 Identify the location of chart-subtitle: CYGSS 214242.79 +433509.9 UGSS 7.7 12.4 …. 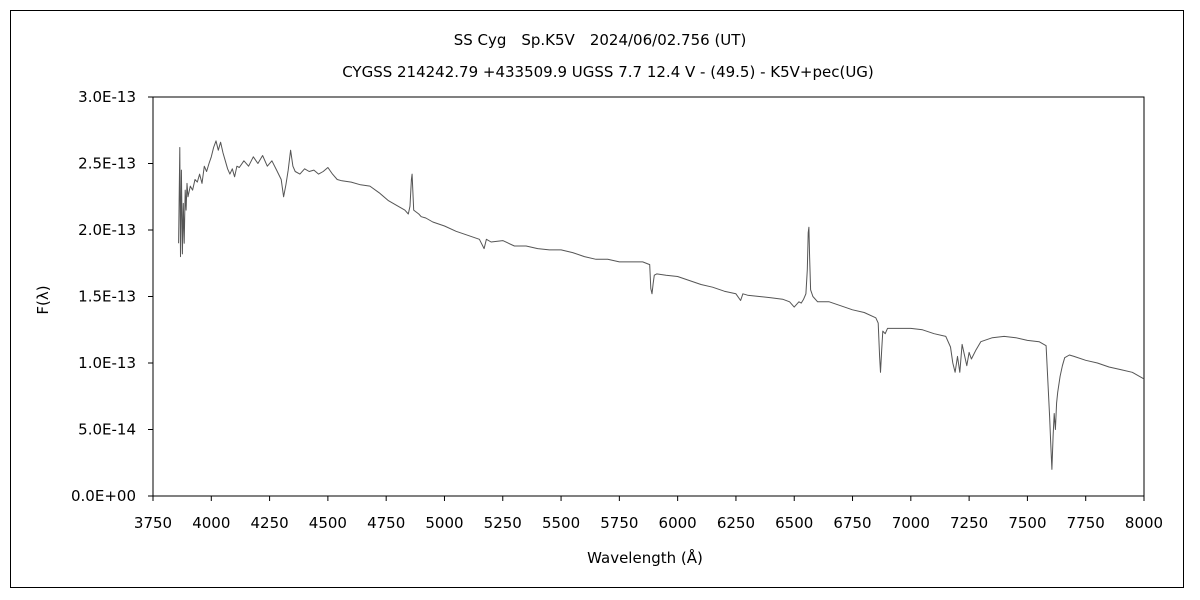
(608, 72).